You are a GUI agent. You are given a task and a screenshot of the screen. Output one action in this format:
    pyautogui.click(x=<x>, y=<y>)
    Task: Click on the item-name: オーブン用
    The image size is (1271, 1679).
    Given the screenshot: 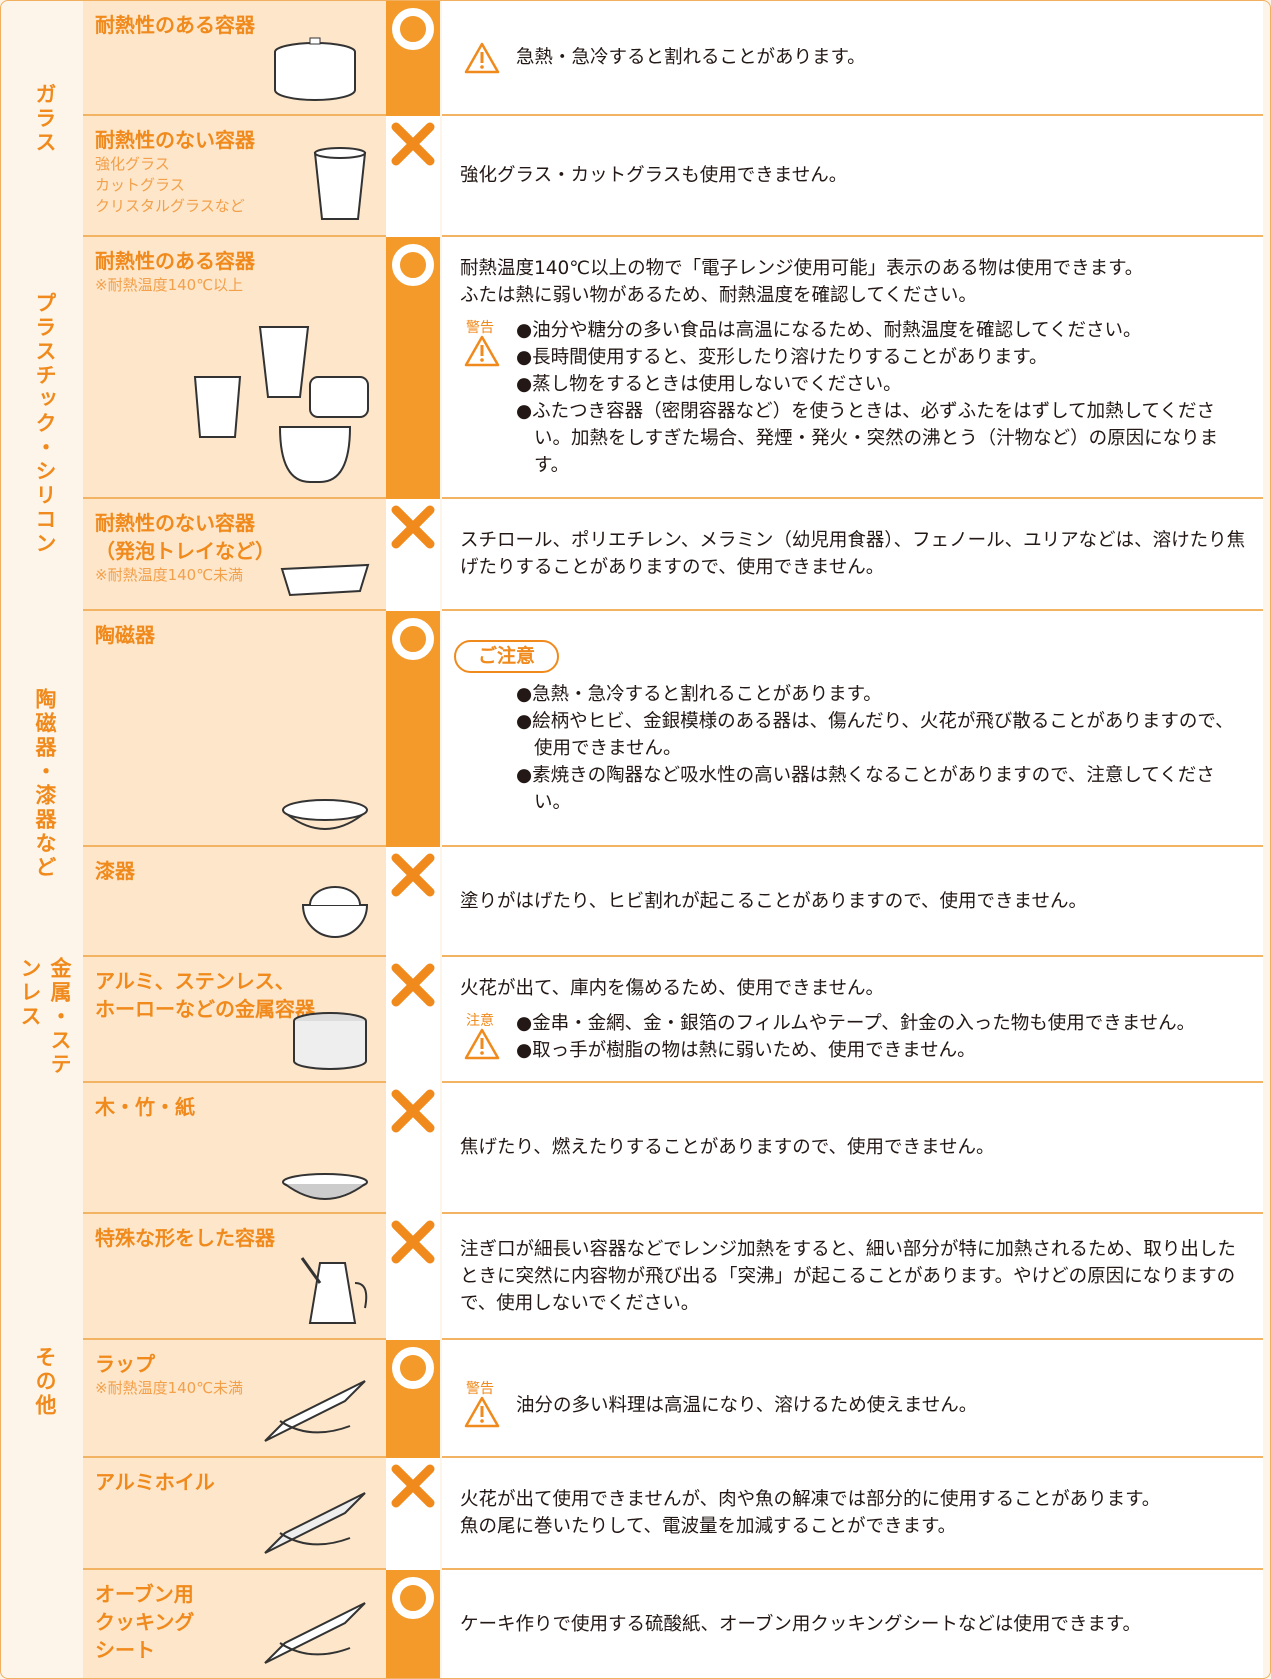 What is the action you would take?
    pyautogui.click(x=144, y=1594)
    